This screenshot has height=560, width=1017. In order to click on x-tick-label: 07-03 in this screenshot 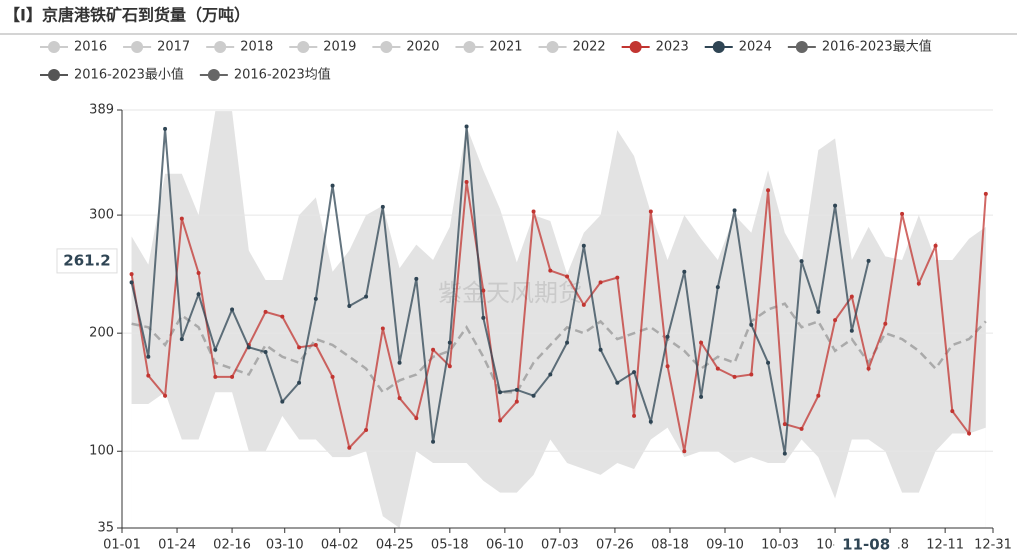, I will do `click(560, 545)`.